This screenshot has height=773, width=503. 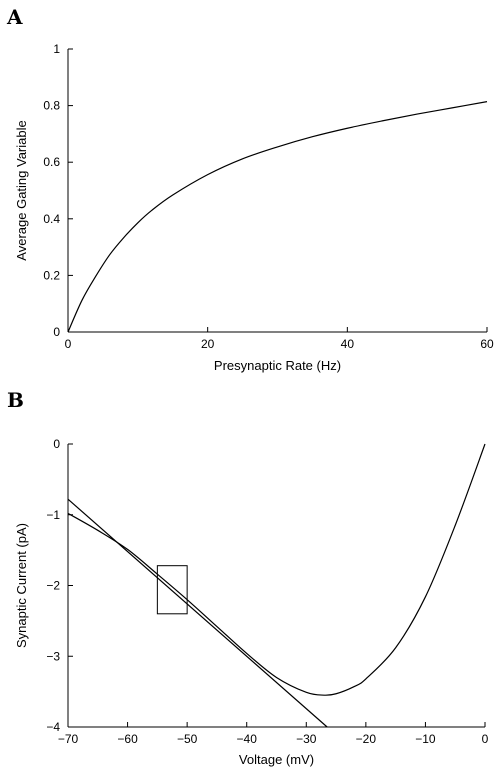 What do you see at coordinates (277, 365) in the screenshot?
I see `x-axis-title: Presynaptic Rate (Hz)` at bounding box center [277, 365].